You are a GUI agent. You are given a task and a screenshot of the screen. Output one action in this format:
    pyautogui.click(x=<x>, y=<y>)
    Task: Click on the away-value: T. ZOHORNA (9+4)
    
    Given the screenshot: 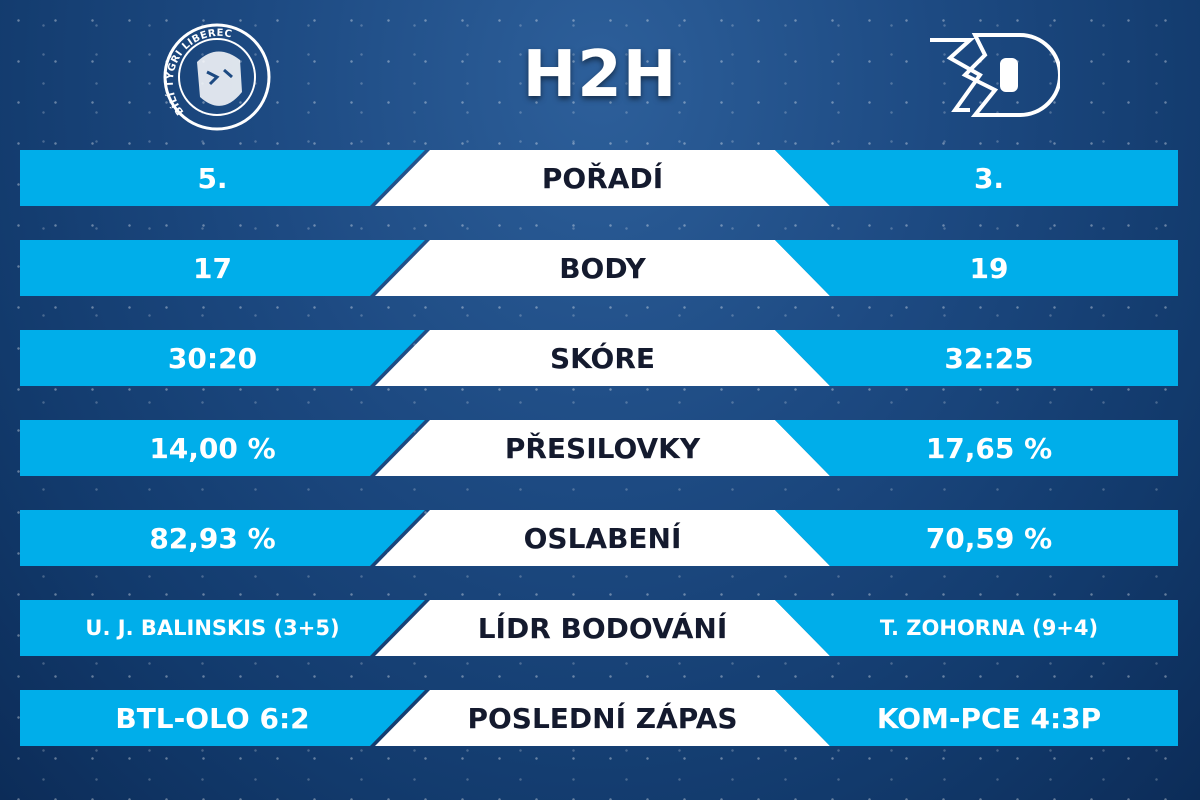 What is the action you would take?
    pyautogui.click(x=976, y=628)
    